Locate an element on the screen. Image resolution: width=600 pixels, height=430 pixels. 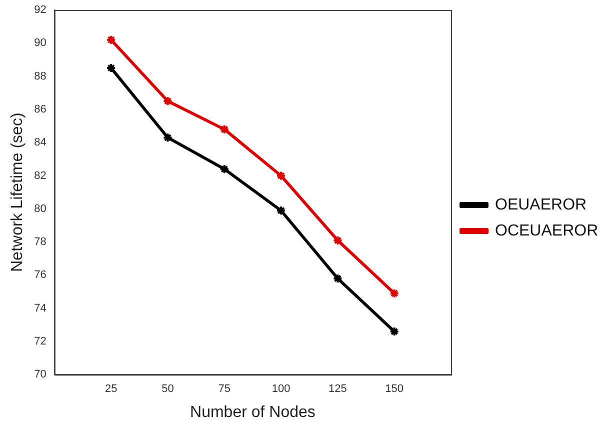
y-tick-label: 82 is located at coordinates (40, 176).